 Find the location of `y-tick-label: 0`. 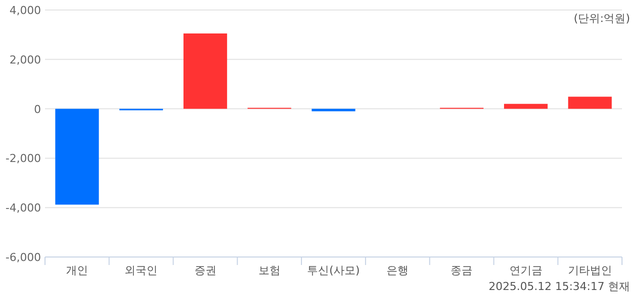

y-tick-label: 0 is located at coordinates (37, 109).